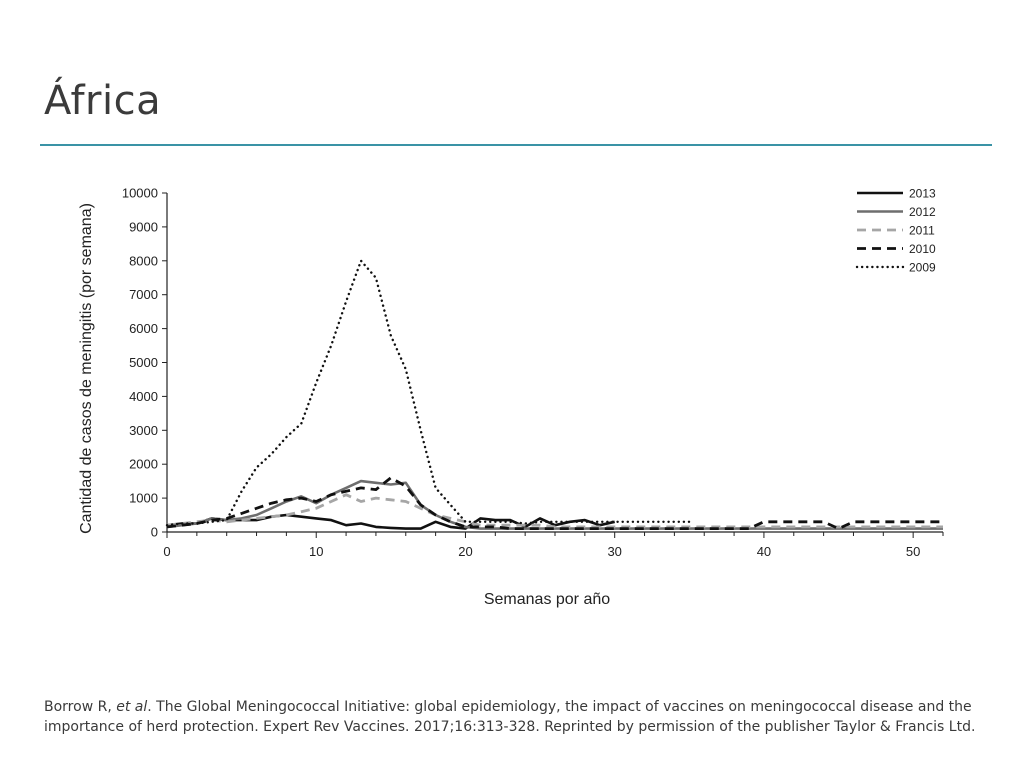 This screenshot has height=768, width=1024. I want to click on y-tick-label: 9000, so click(143, 226).